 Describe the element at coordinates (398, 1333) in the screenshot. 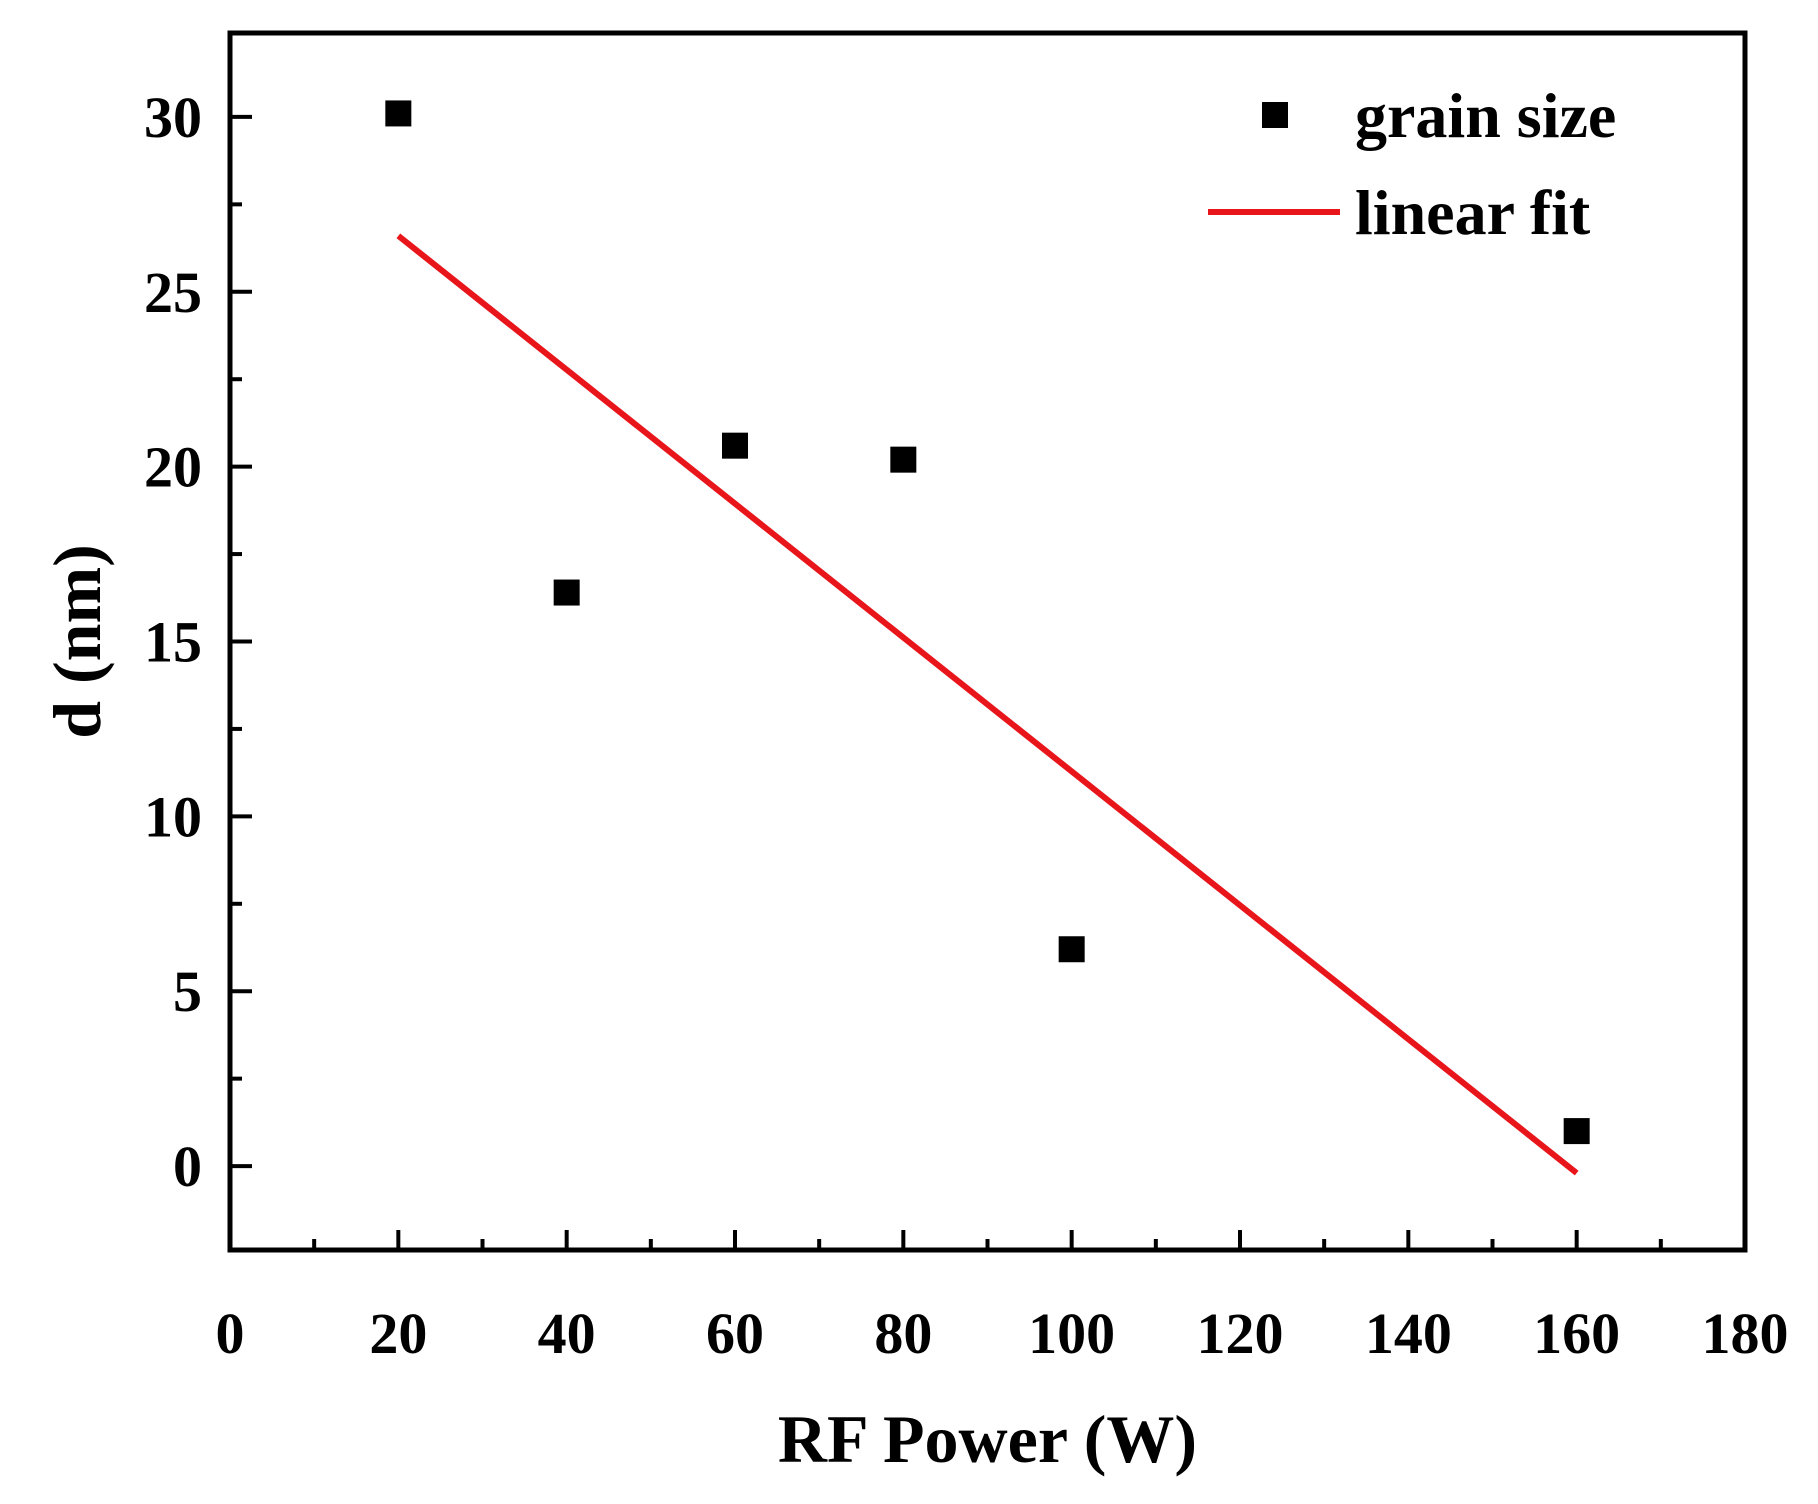

I see `x-tick-label: 20` at that location.